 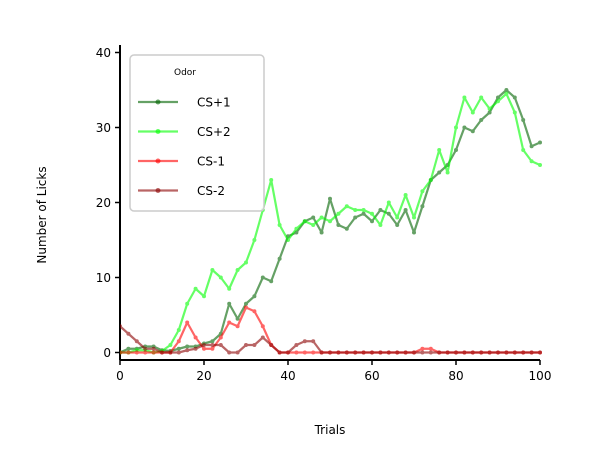 What do you see at coordinates (287, 376) in the screenshot?
I see `x-tick-label: 40` at bounding box center [287, 376].